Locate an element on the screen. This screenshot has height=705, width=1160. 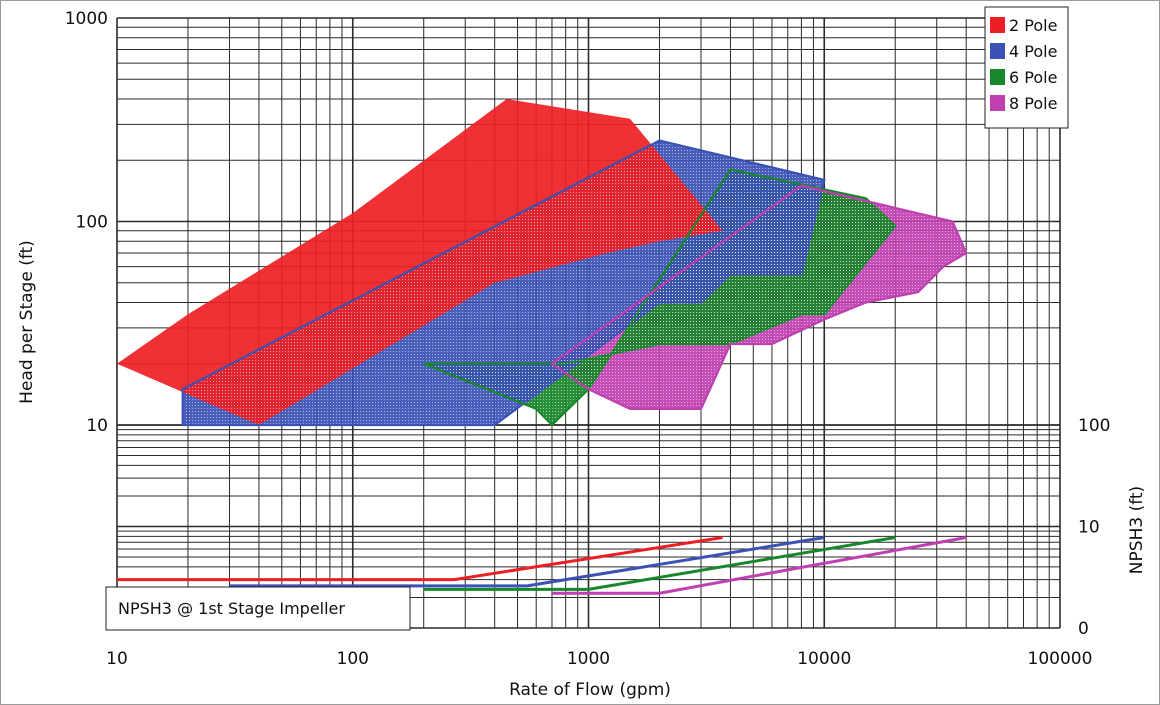
y2-tick-label: 10 is located at coordinates (1089, 528).